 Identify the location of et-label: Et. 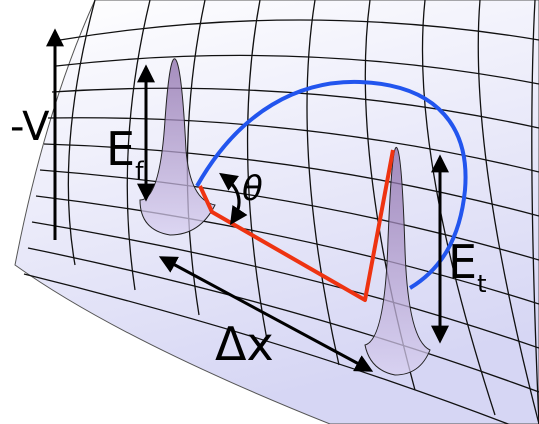
(467, 266).